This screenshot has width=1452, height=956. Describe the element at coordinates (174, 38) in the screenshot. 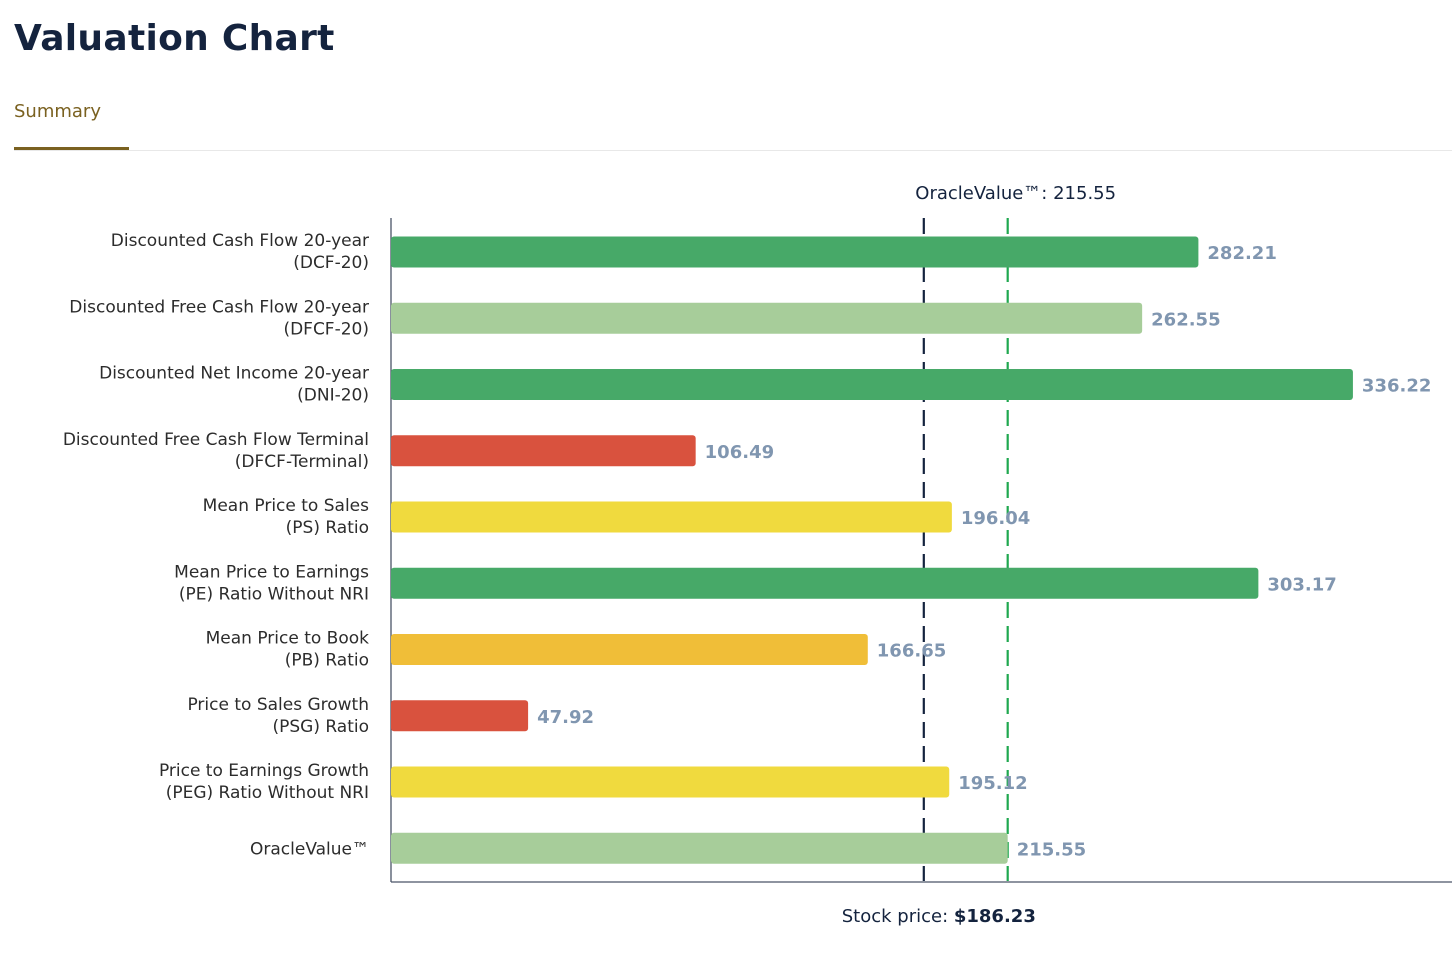

I see `page-title: Valuation Chart` at that location.